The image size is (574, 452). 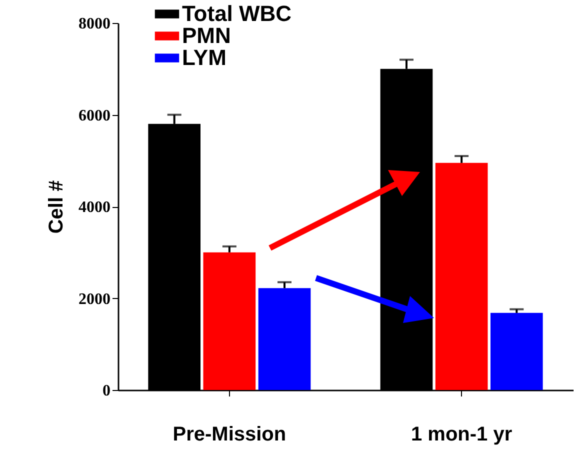 I want to click on x-tick-label: Pre-Mission, so click(x=229, y=435).